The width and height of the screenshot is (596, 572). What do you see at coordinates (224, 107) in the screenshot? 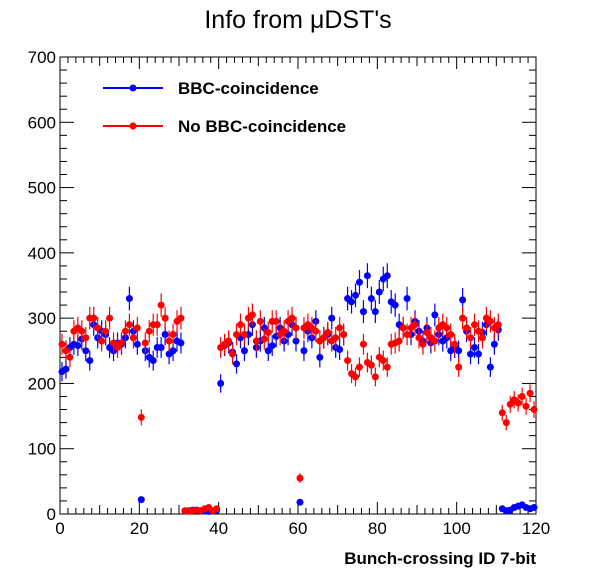
I see `legend: BBC-coincidence No BBC-coincidence` at bounding box center [224, 107].